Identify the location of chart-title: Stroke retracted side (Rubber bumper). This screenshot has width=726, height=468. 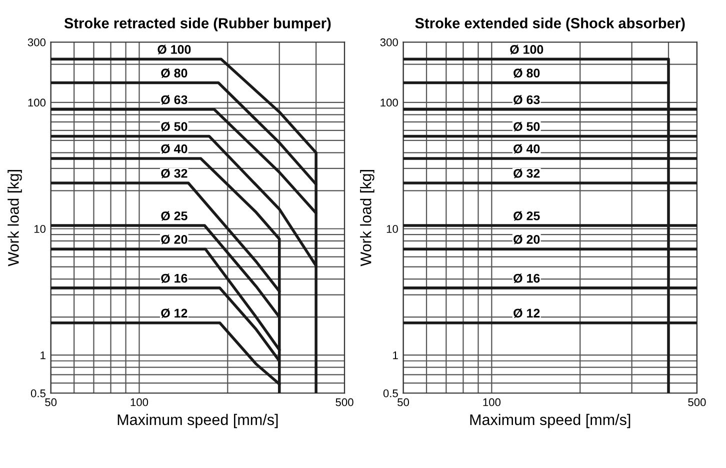
(197, 25).